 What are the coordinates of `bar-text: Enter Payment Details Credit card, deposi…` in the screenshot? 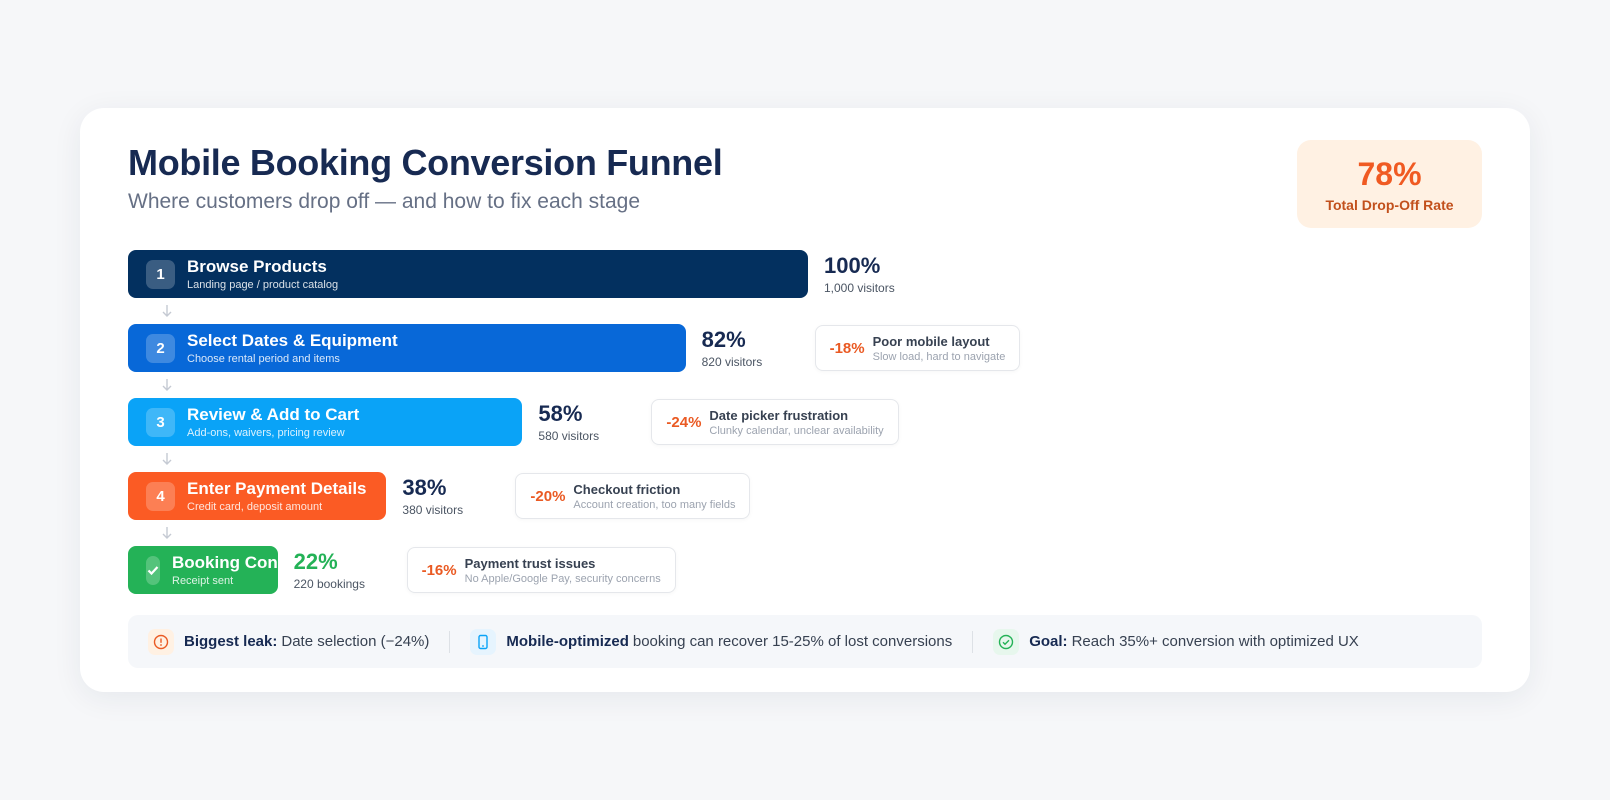 It's located at (277, 496).